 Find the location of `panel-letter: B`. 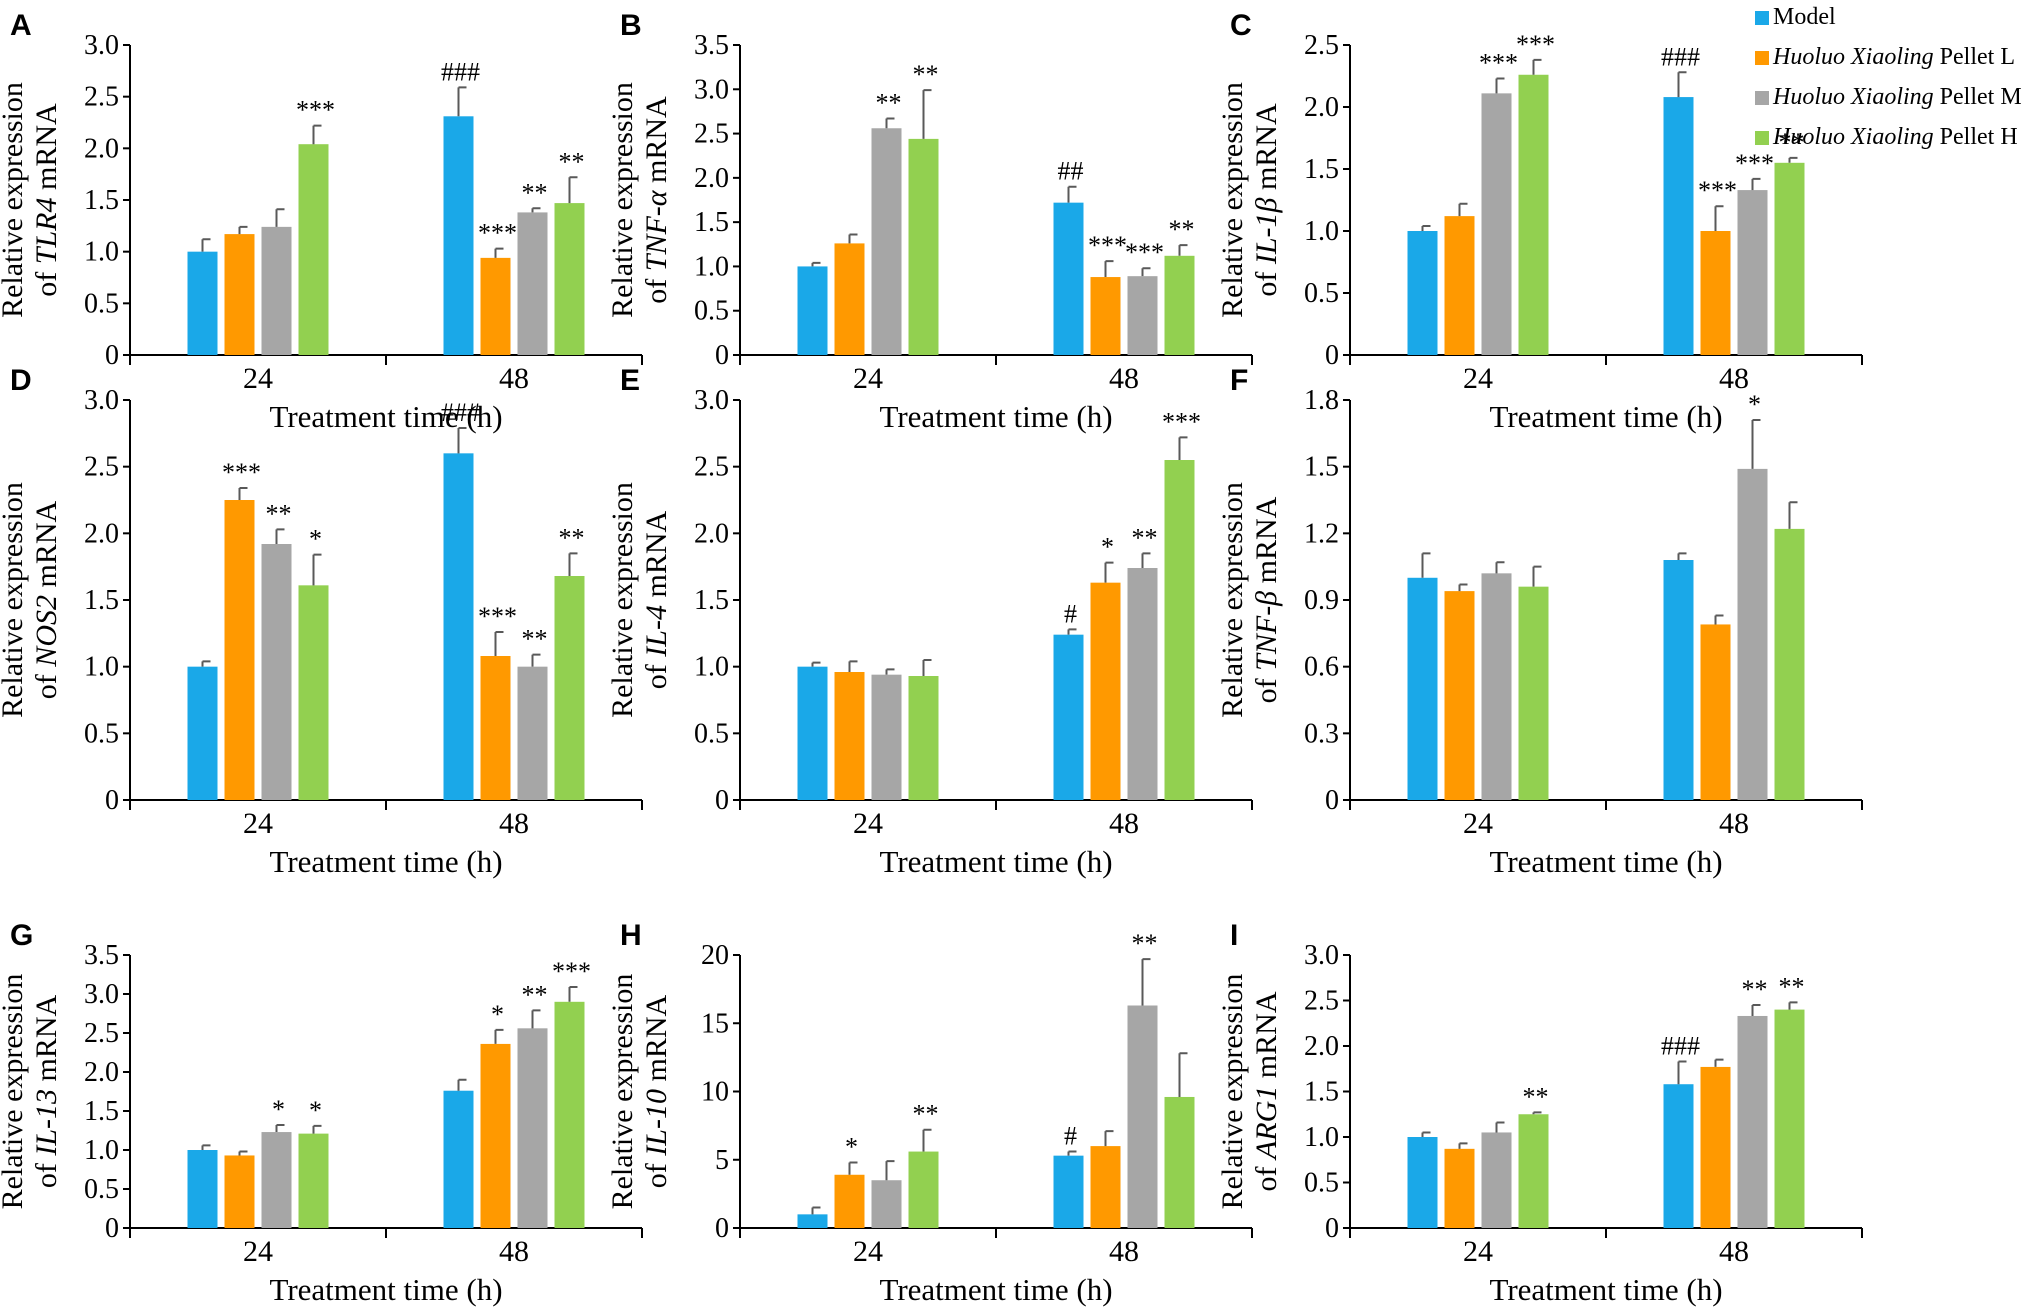

panel-letter: B is located at coordinates (631, 25).